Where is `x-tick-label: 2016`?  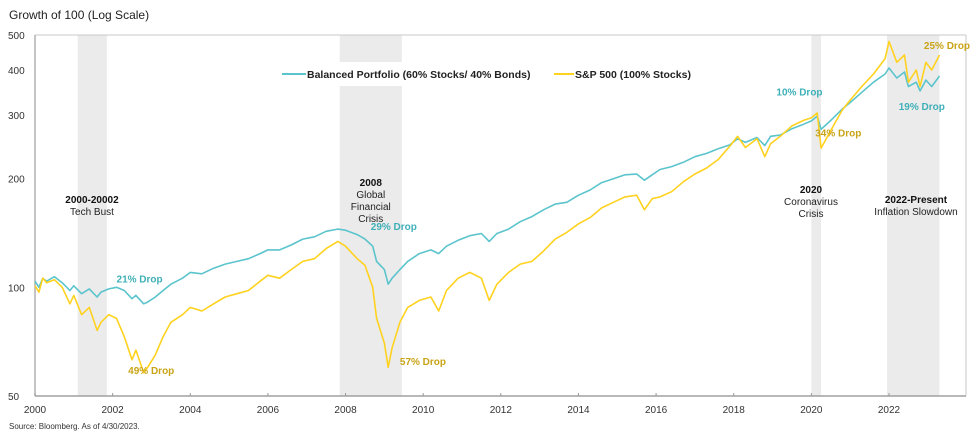 x-tick-label: 2016 is located at coordinates (656, 410).